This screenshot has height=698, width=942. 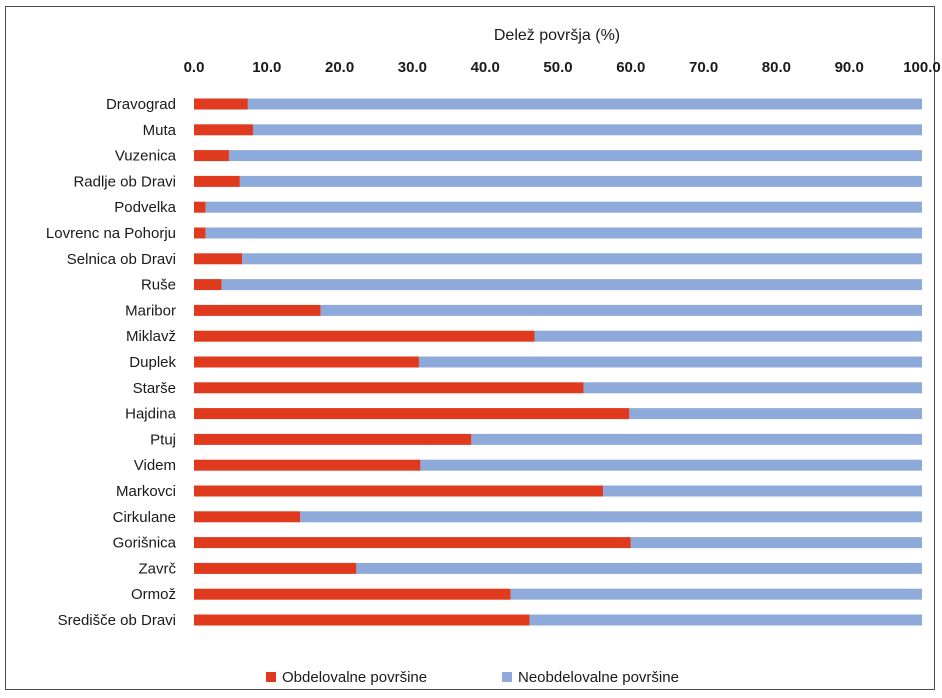 I want to click on x-tick-label: 40.0, so click(x=485, y=67).